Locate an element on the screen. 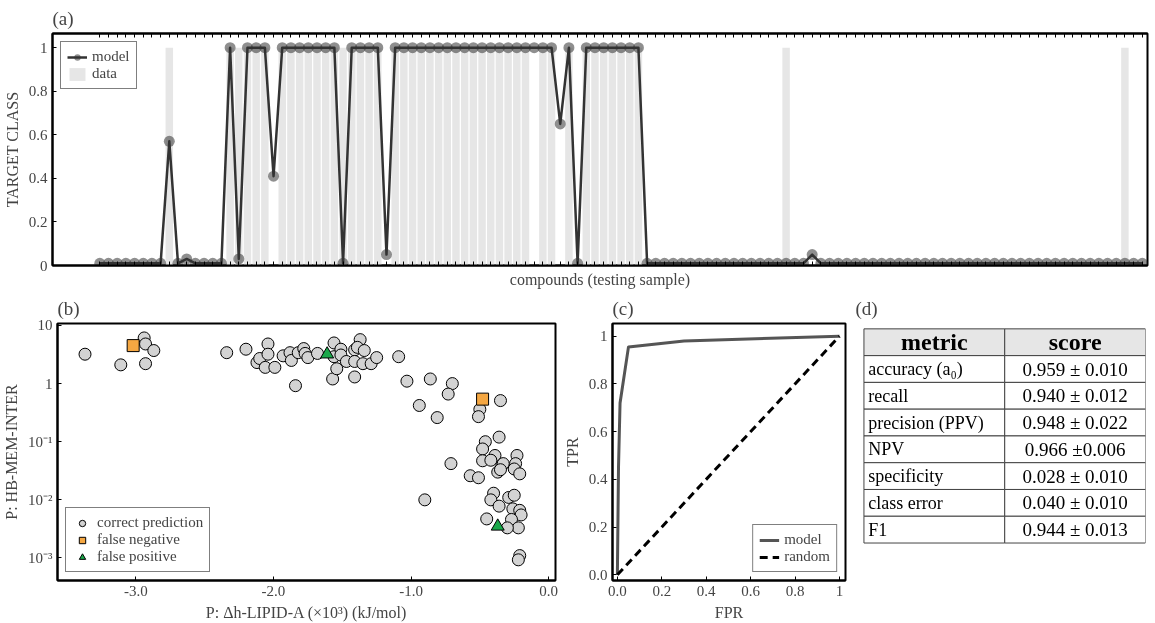 The width and height of the screenshot is (1155, 623). chart-title: (c) is located at coordinates (623, 308).